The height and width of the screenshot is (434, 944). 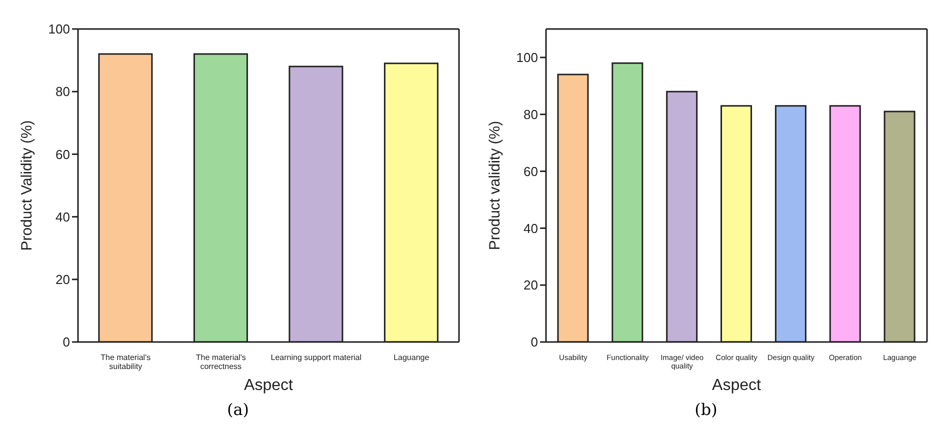 What do you see at coordinates (316, 357) in the screenshot?
I see `x-tick-label: Learning support material` at bounding box center [316, 357].